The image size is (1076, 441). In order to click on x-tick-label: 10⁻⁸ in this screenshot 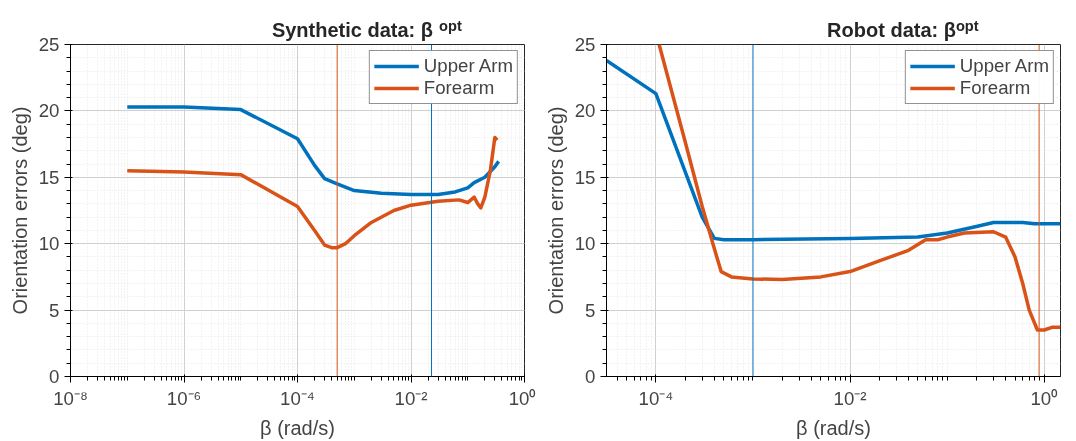, I will do `click(70, 398)`.